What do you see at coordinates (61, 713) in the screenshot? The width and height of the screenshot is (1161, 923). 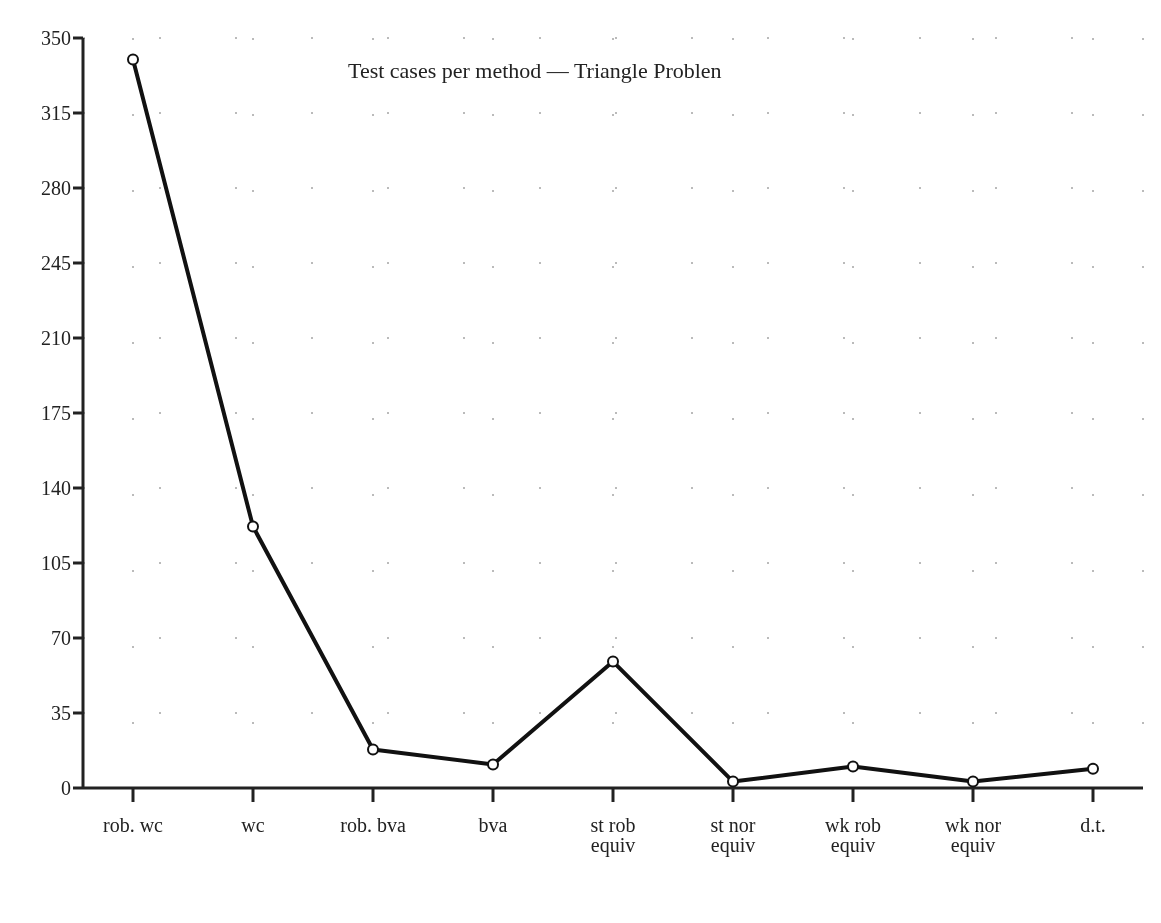 I see `y-tick-label: 35` at bounding box center [61, 713].